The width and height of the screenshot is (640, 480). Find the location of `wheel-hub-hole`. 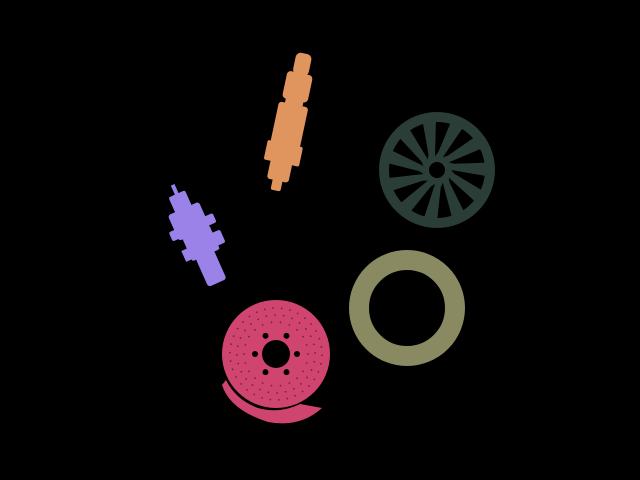

wheel-hub-hole is located at coordinates (437, 170).